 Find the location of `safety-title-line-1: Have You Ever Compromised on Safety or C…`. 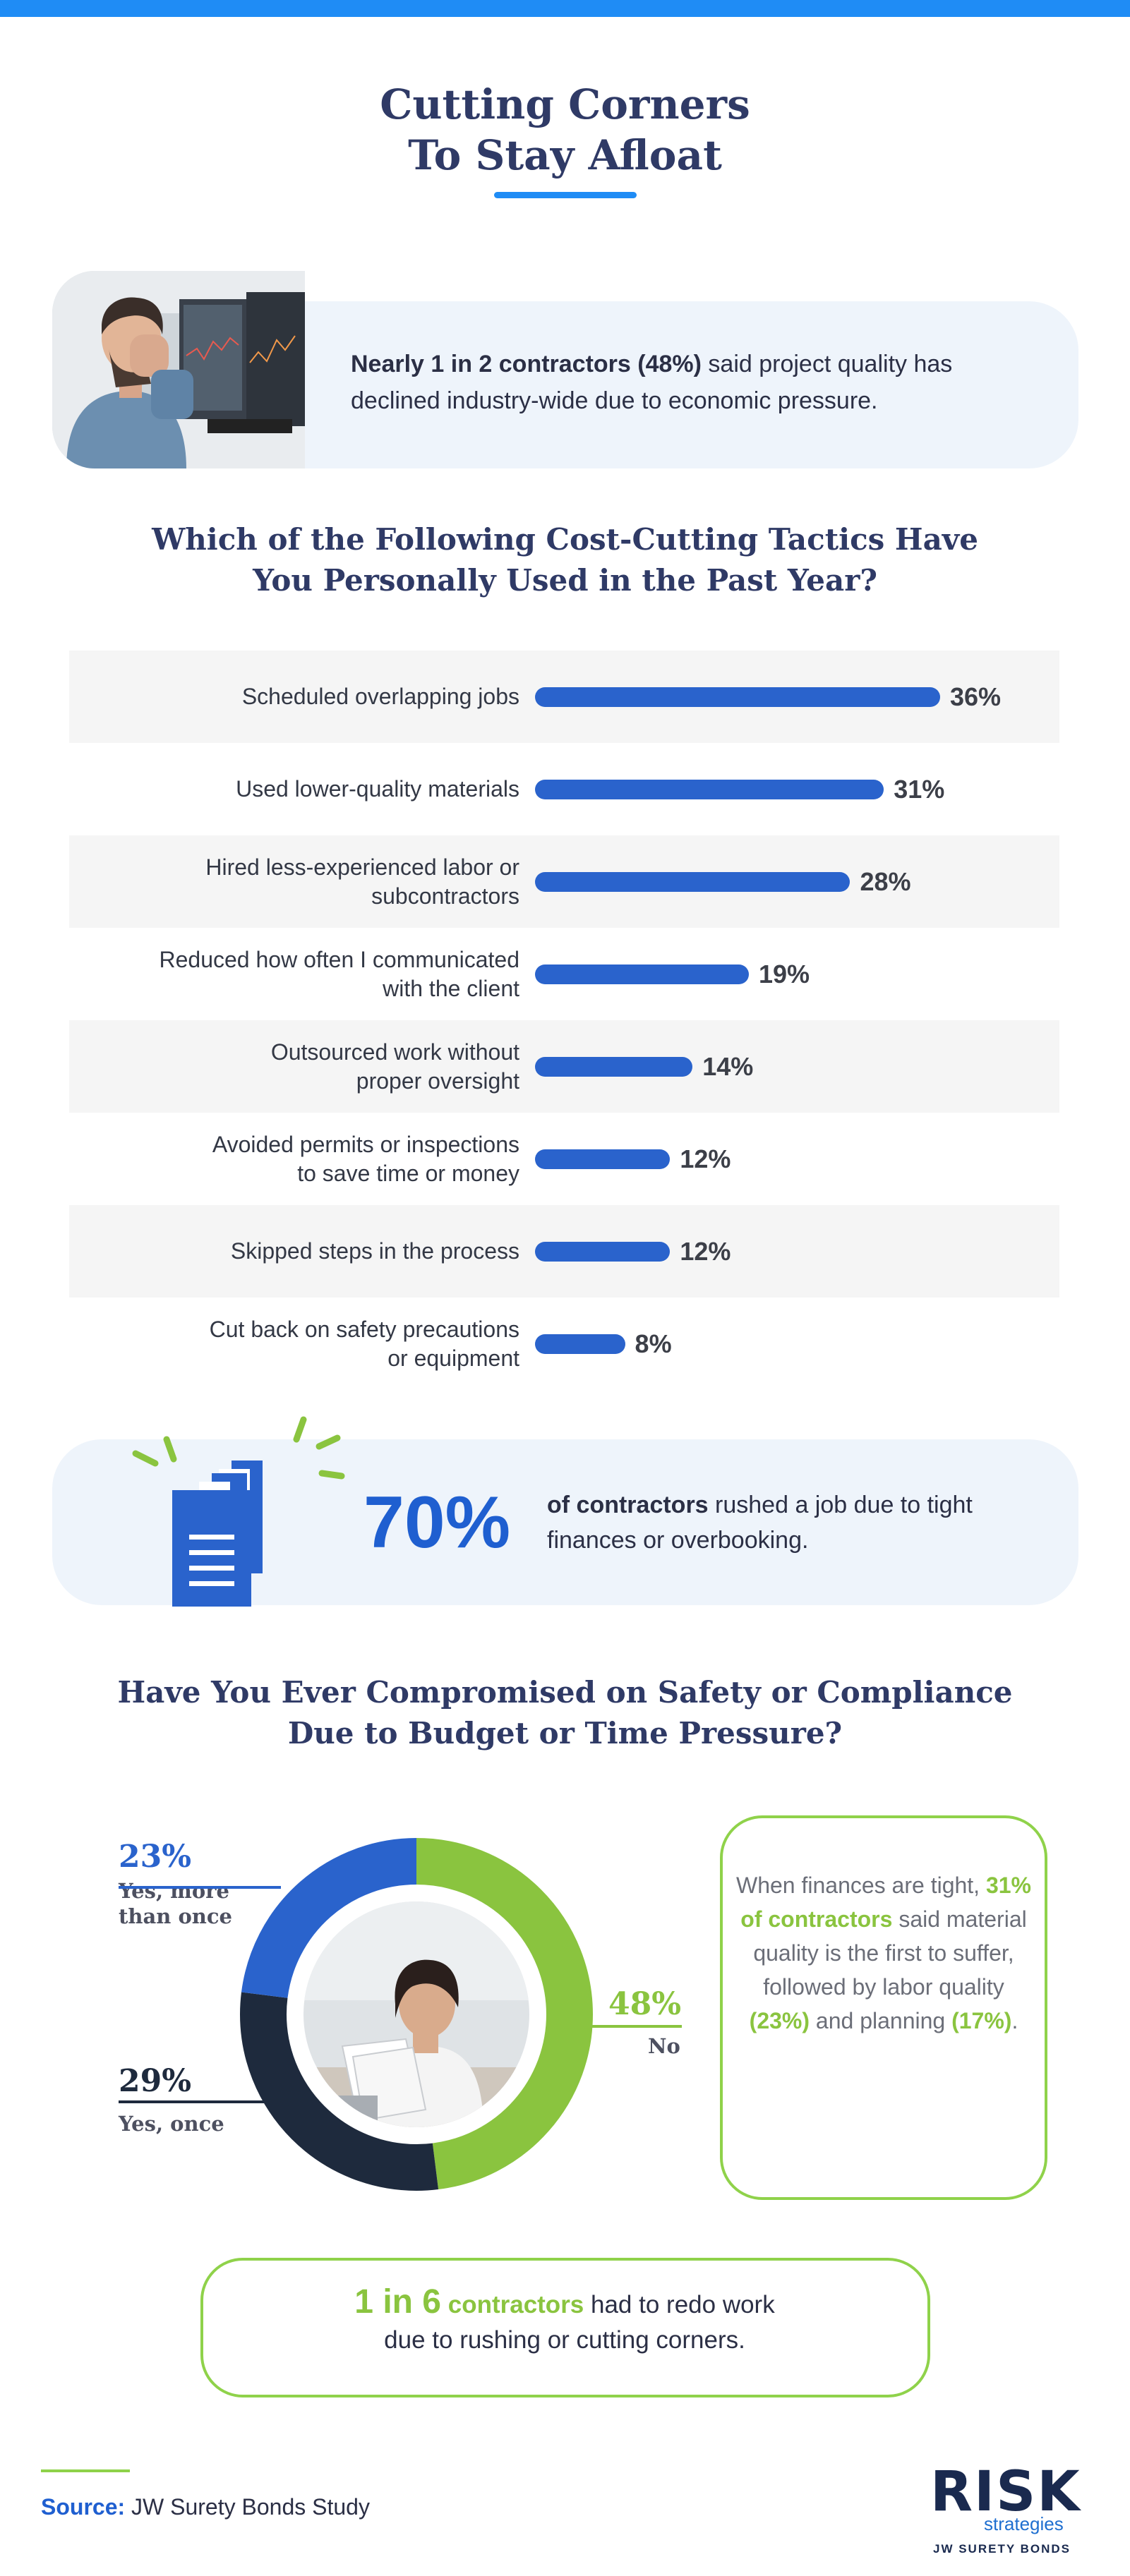

safety-title-line-1: Have You Ever Compromised on Safety or C… is located at coordinates (565, 1693).